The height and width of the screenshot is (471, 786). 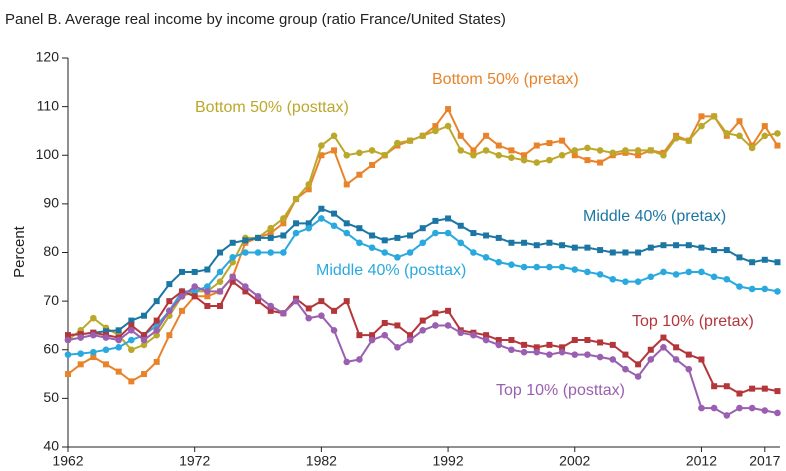 What do you see at coordinates (654, 216) in the screenshot?
I see `series-label: Middle 40% (pretax)` at bounding box center [654, 216].